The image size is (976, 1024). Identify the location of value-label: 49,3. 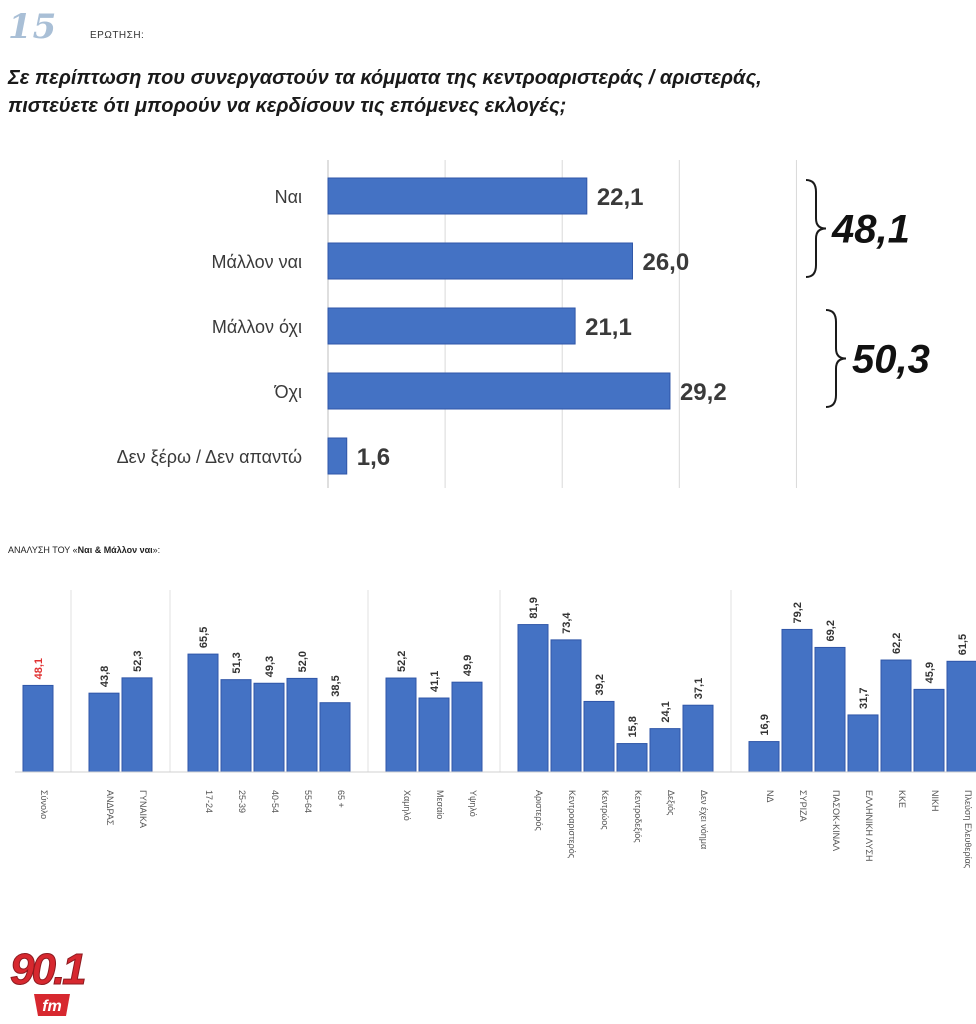
(270, 666).